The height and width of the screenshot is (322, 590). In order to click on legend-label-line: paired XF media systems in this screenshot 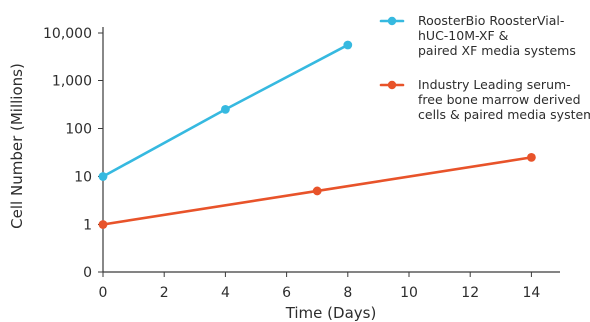, I will do `click(497, 50)`.